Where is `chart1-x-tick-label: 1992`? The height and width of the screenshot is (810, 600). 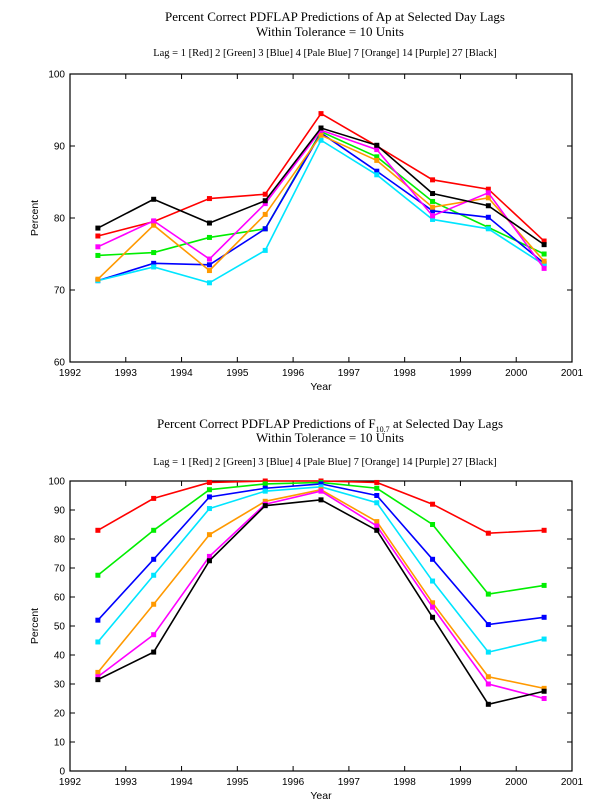 chart1-x-tick-label: 1992 is located at coordinates (70, 373).